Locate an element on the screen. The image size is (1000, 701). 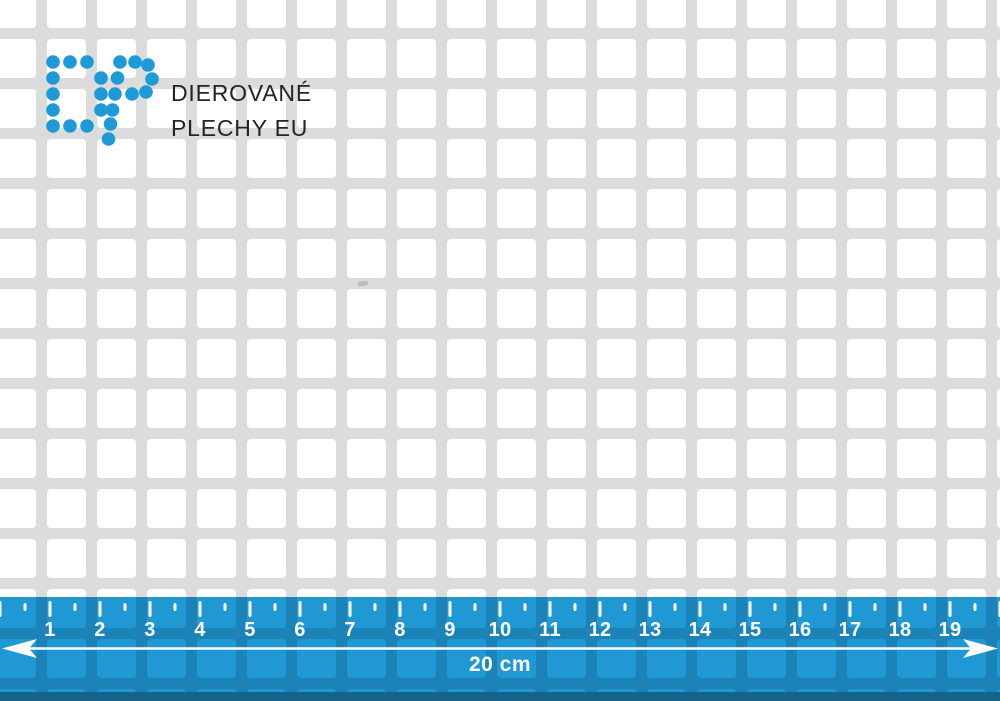
arrow-head-left-icon is located at coordinates (19, 648).